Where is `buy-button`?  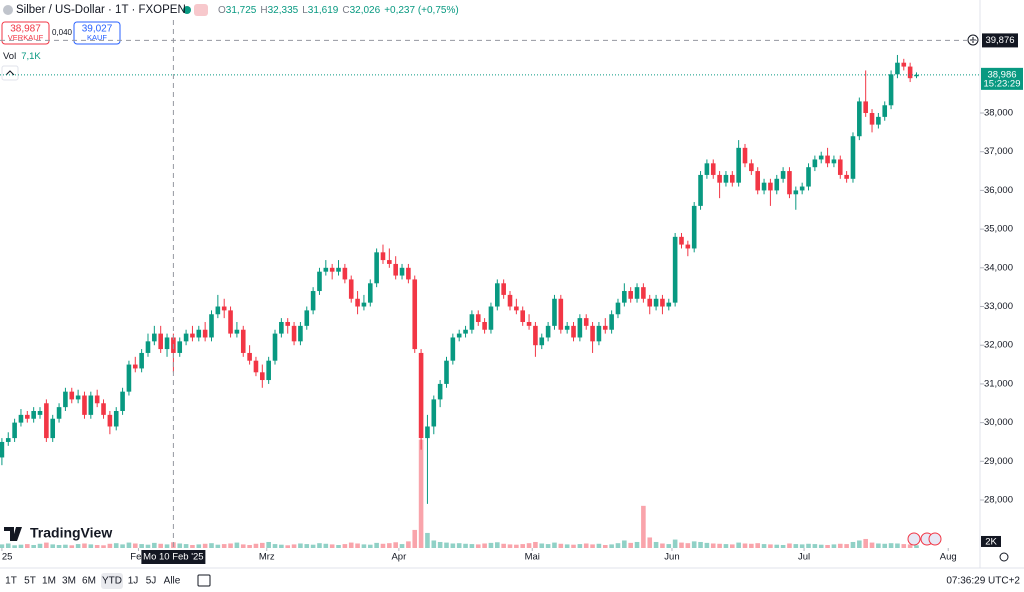
buy-button is located at coordinates (97, 33).